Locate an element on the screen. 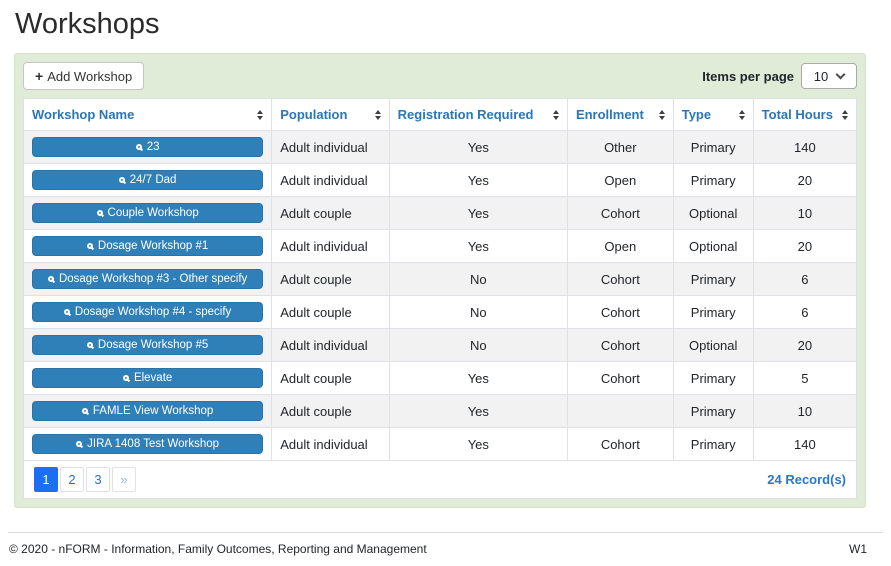 This screenshot has height=566, width=891. workshop-name-cell: FAMLE View Workshop is located at coordinates (147, 411).